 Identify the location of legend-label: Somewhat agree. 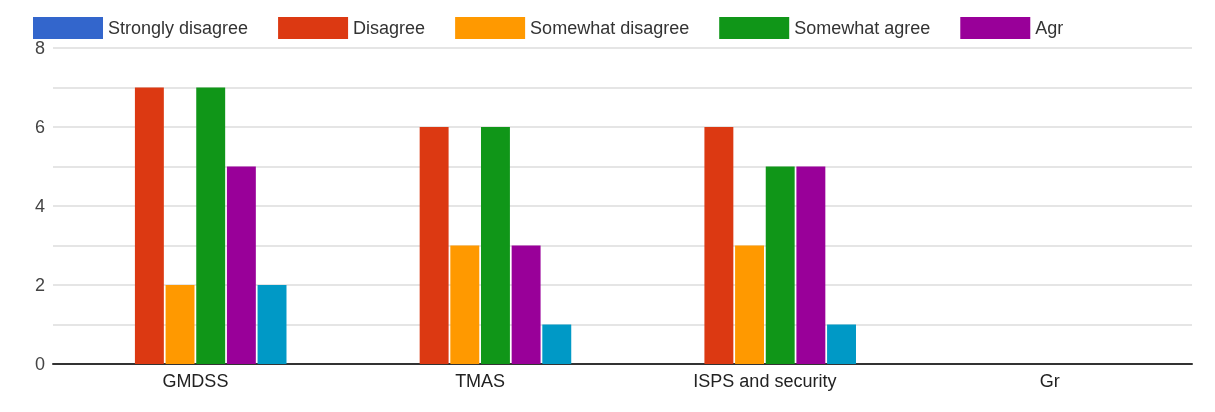
(862, 28).